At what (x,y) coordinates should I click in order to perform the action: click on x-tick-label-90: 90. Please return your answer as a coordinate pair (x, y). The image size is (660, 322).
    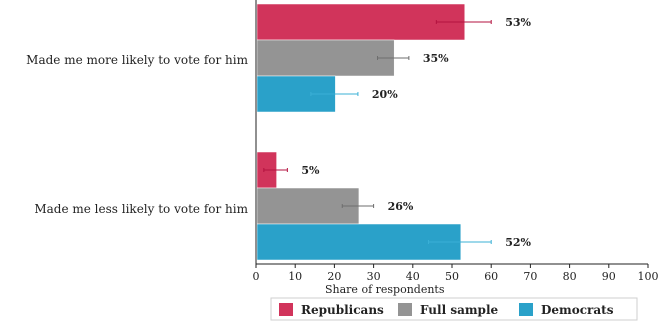
    Looking at the image, I should click on (609, 276).